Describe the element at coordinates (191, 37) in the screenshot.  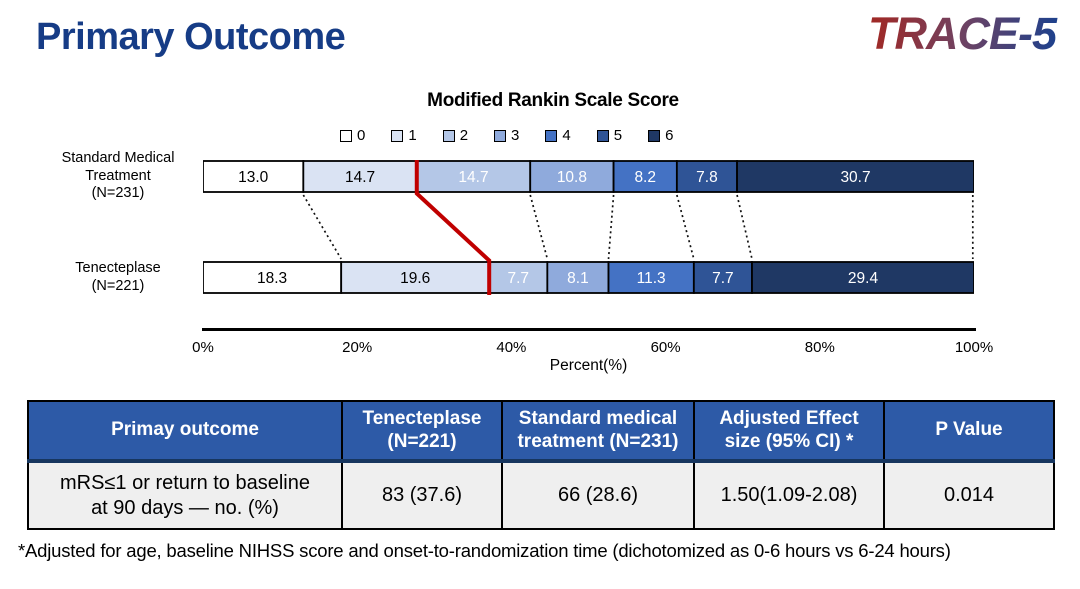
I see `page-title: Primary Outcome` at that location.